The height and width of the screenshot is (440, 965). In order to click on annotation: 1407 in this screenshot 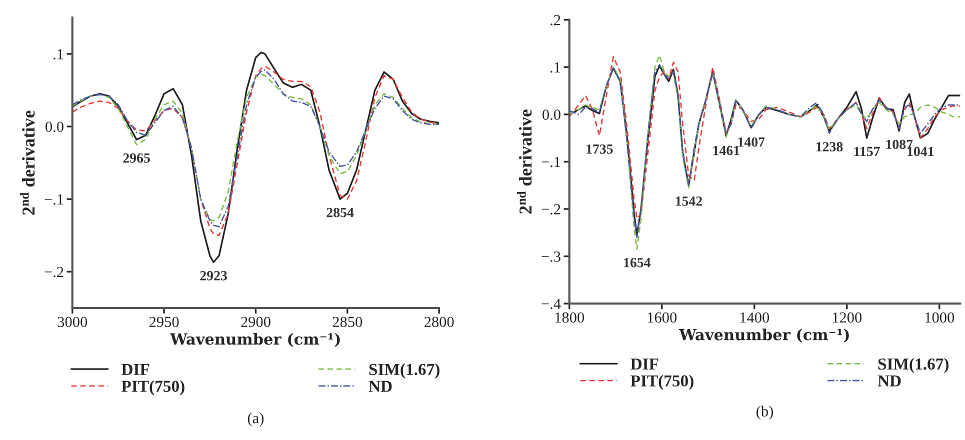, I will do `click(751, 142)`.